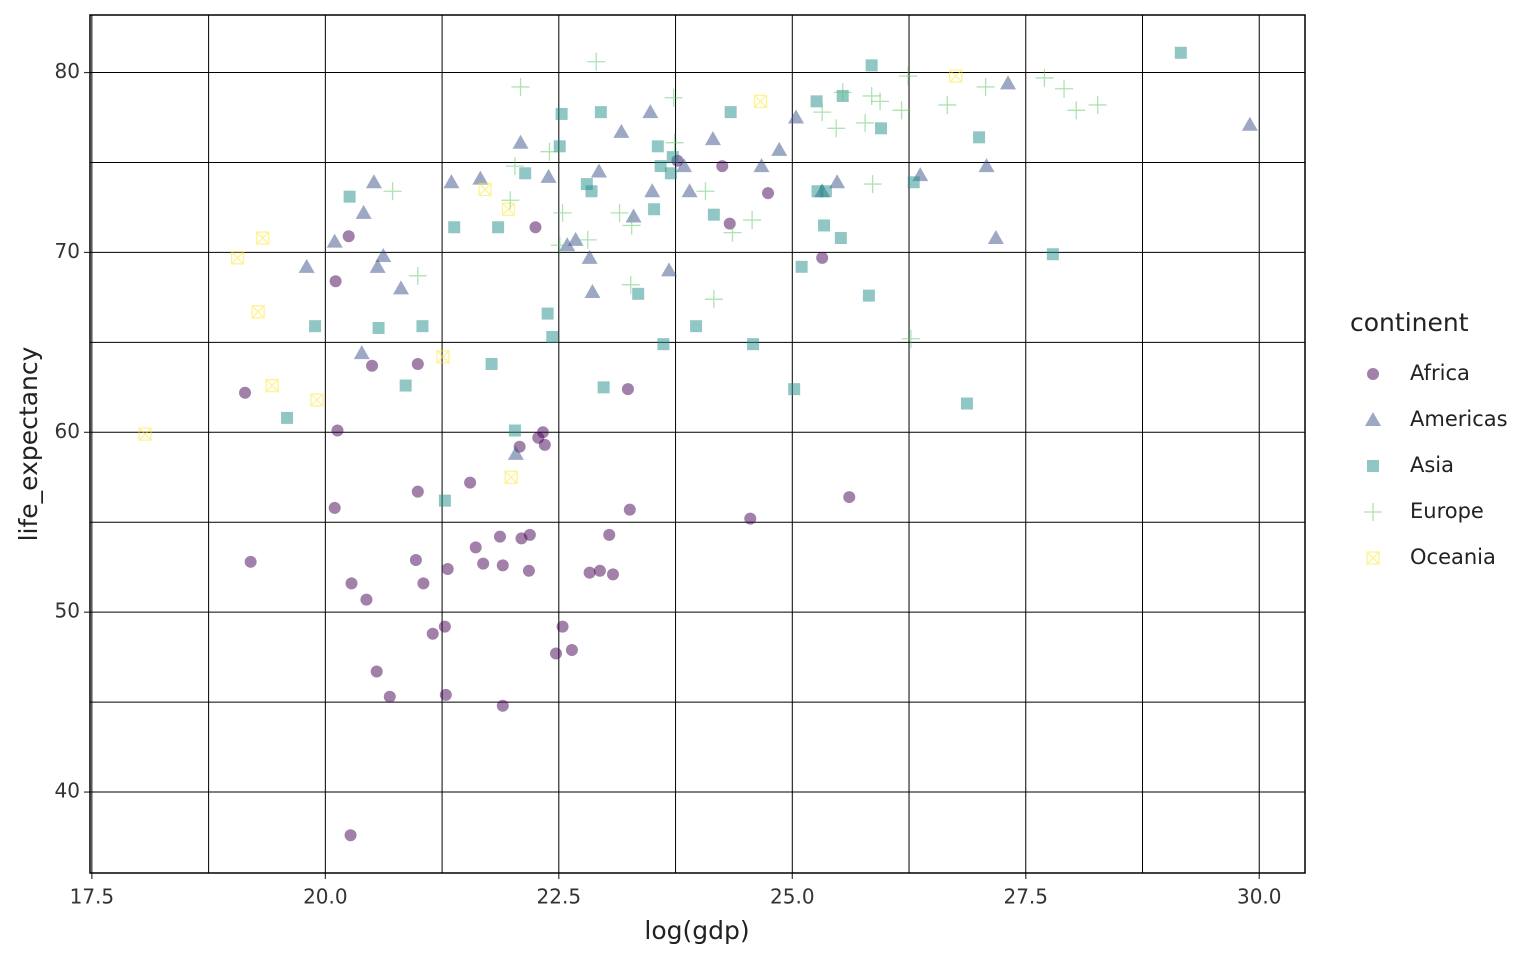 This screenshot has height=964, width=1536. Describe the element at coordinates (92, 897) in the screenshot. I see `x-tick-label: 17.5` at that location.